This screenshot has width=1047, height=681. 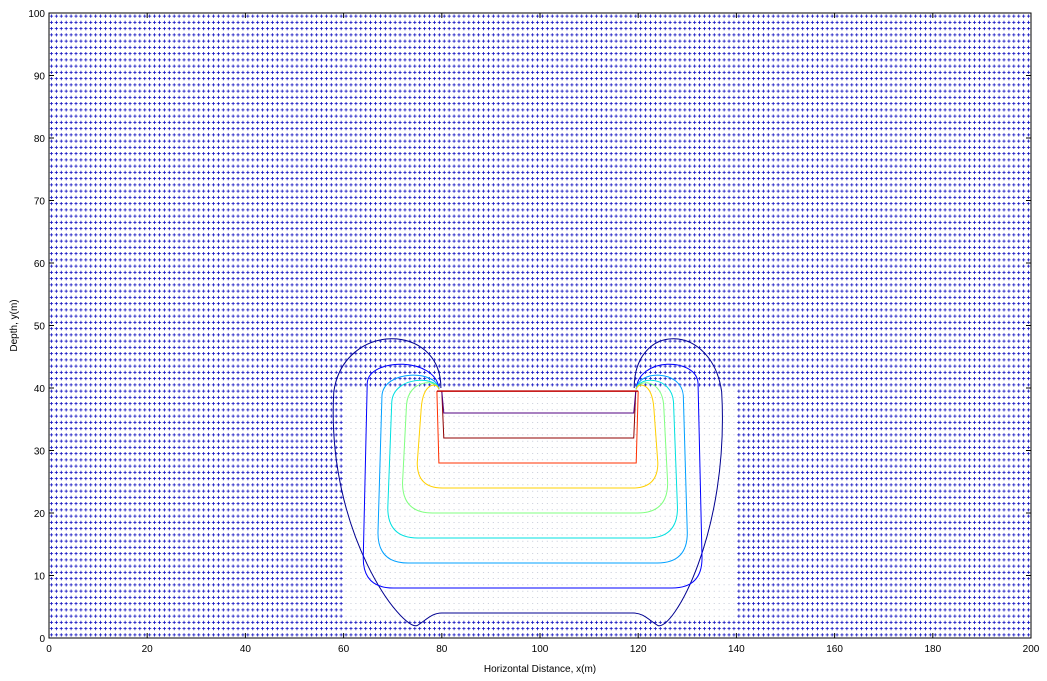 I want to click on x-tick-label: 40, so click(x=246, y=649).